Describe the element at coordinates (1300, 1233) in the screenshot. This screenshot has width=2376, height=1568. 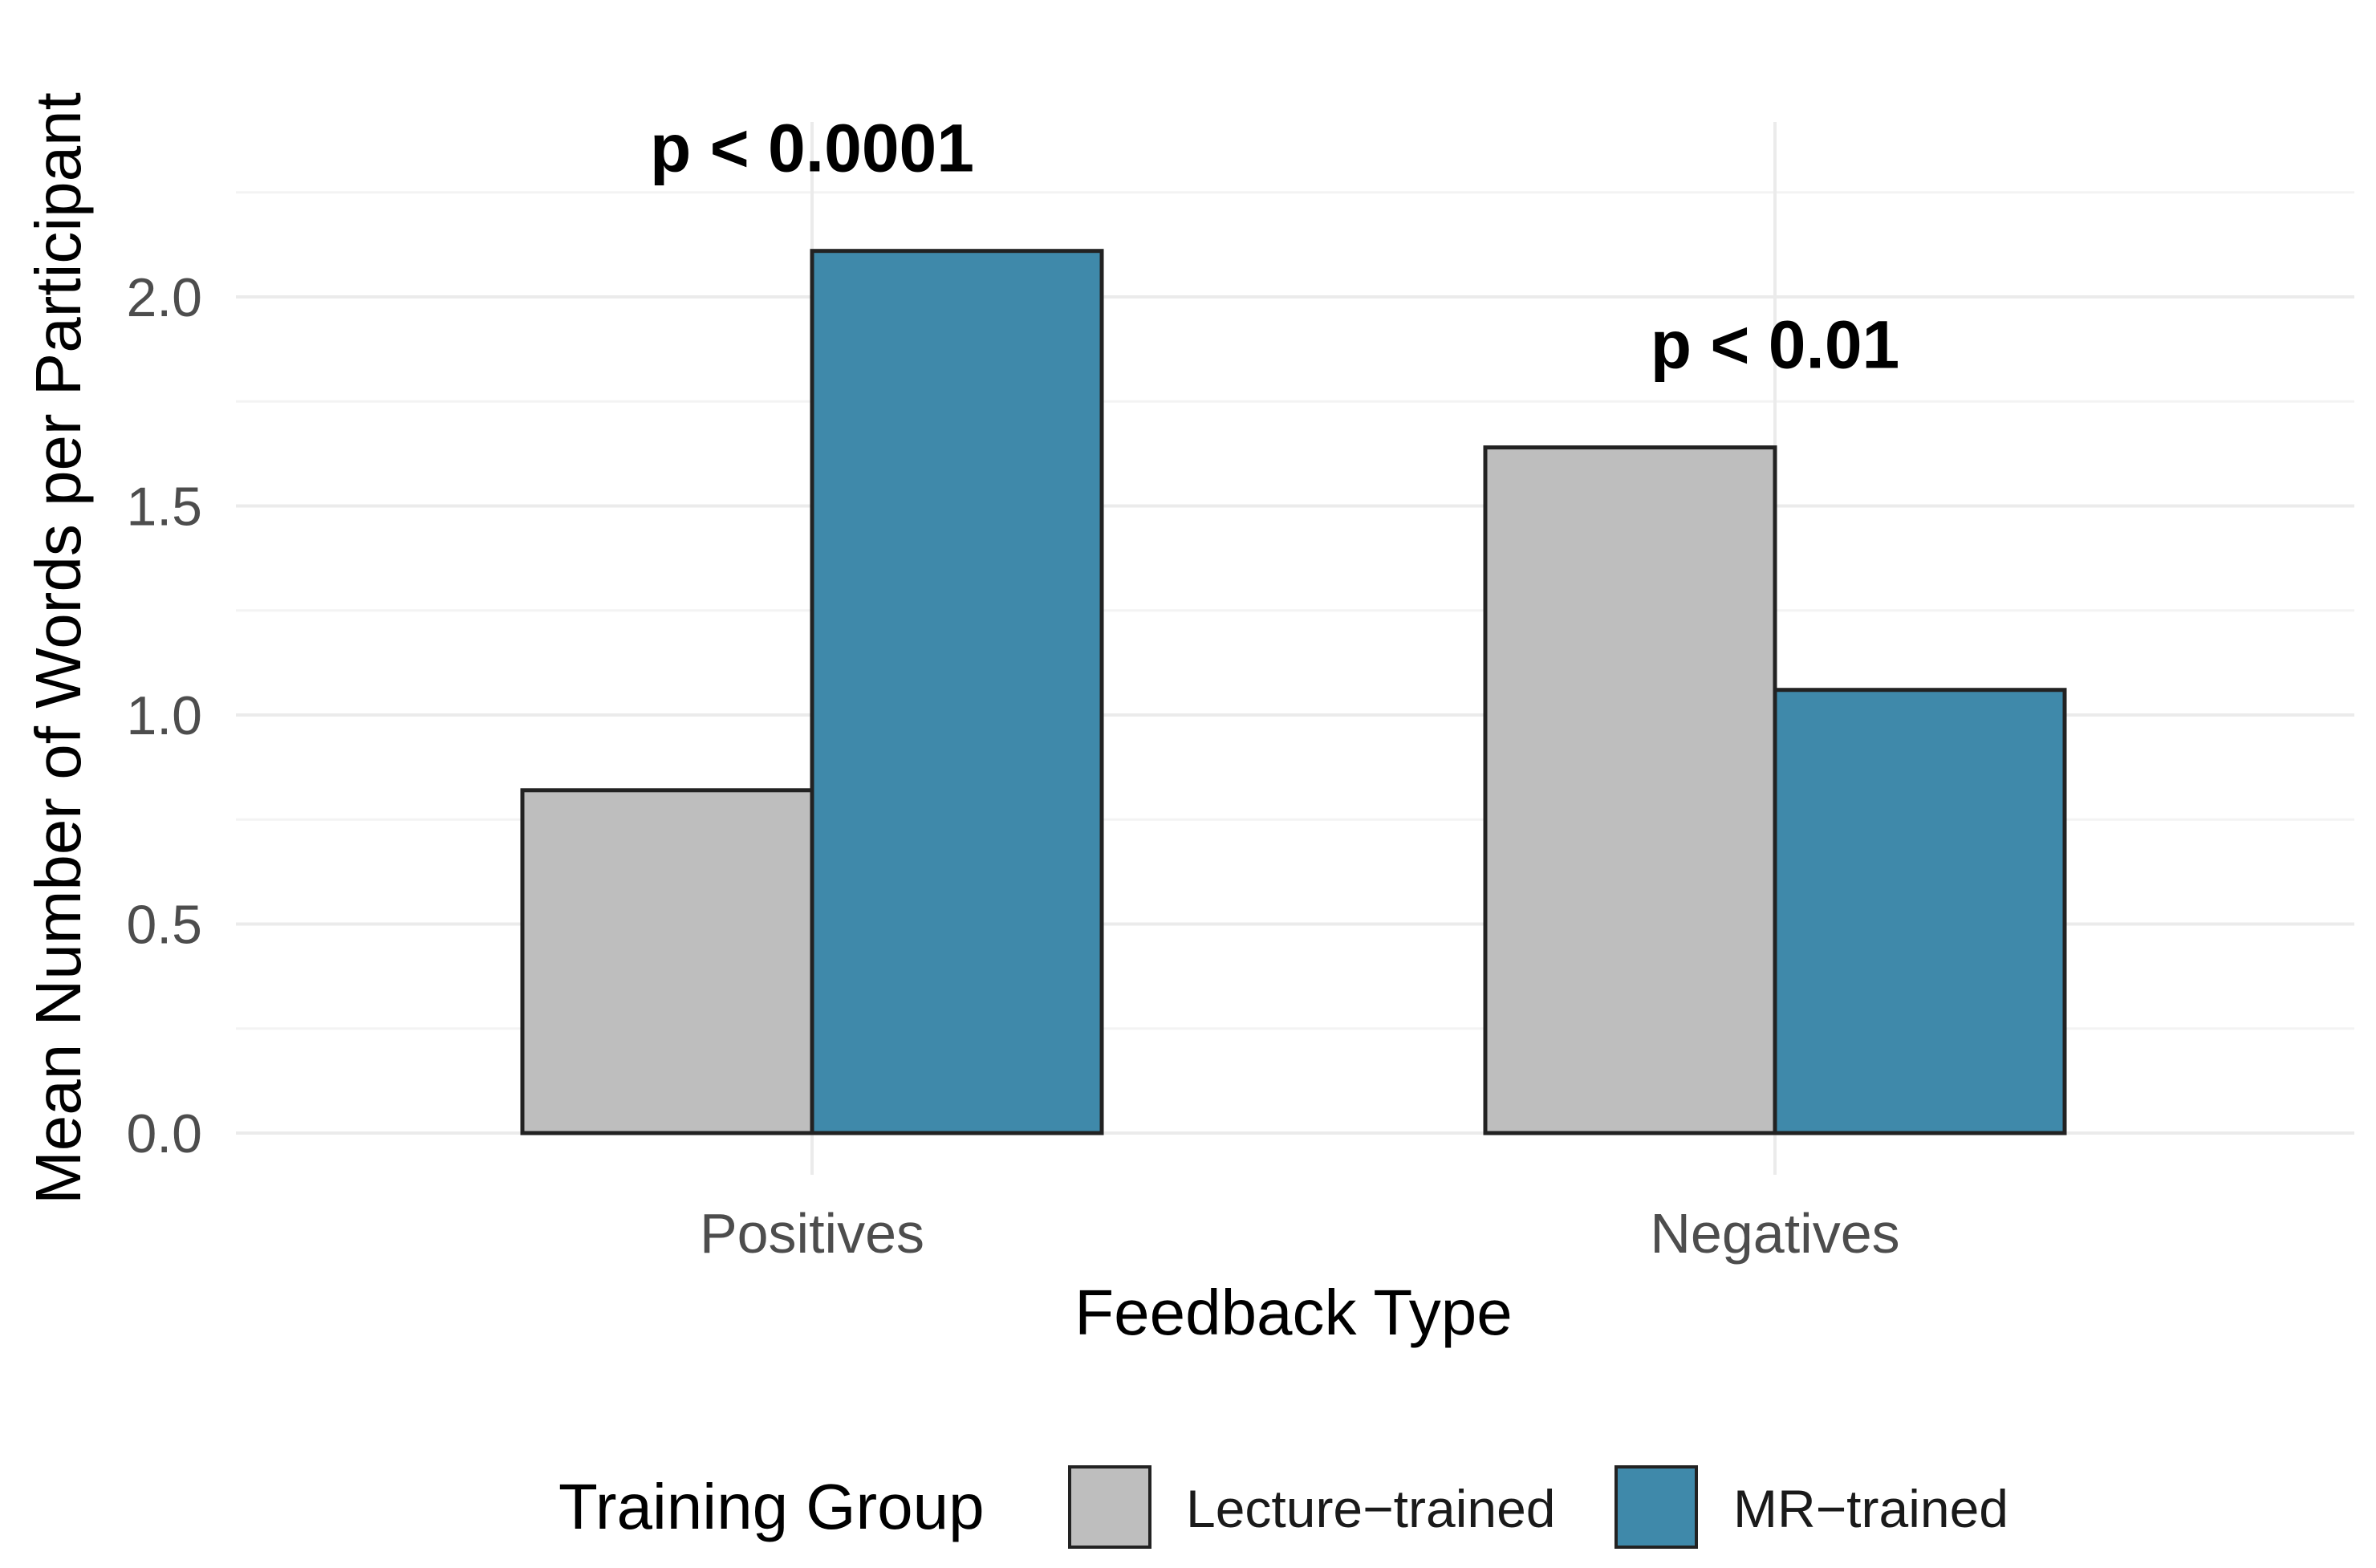
I see `x-axis-ticks: Positives Negatives` at that location.